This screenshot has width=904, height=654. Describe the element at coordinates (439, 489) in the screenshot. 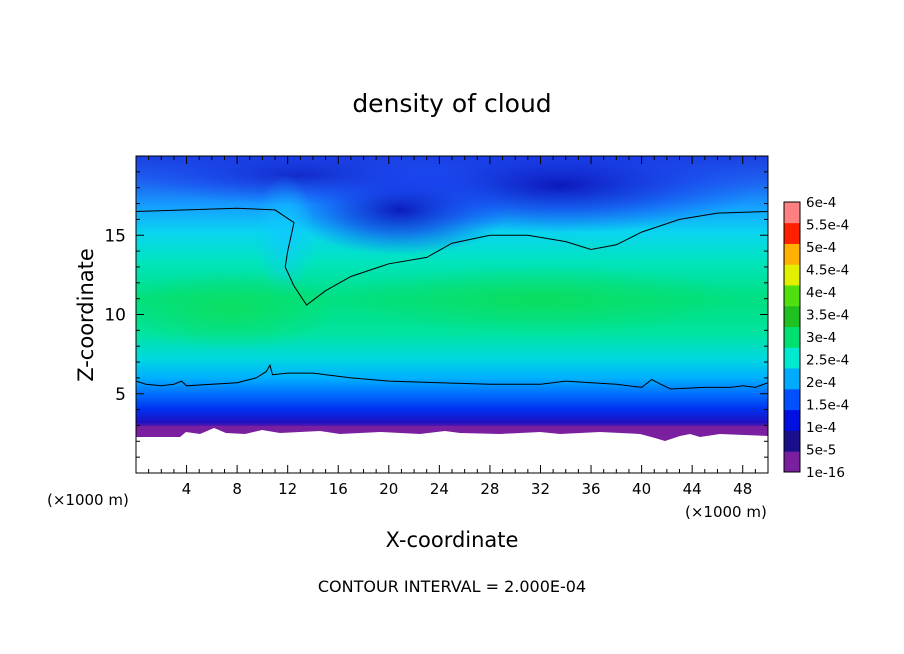

I see `x-tick-label: 24` at that location.